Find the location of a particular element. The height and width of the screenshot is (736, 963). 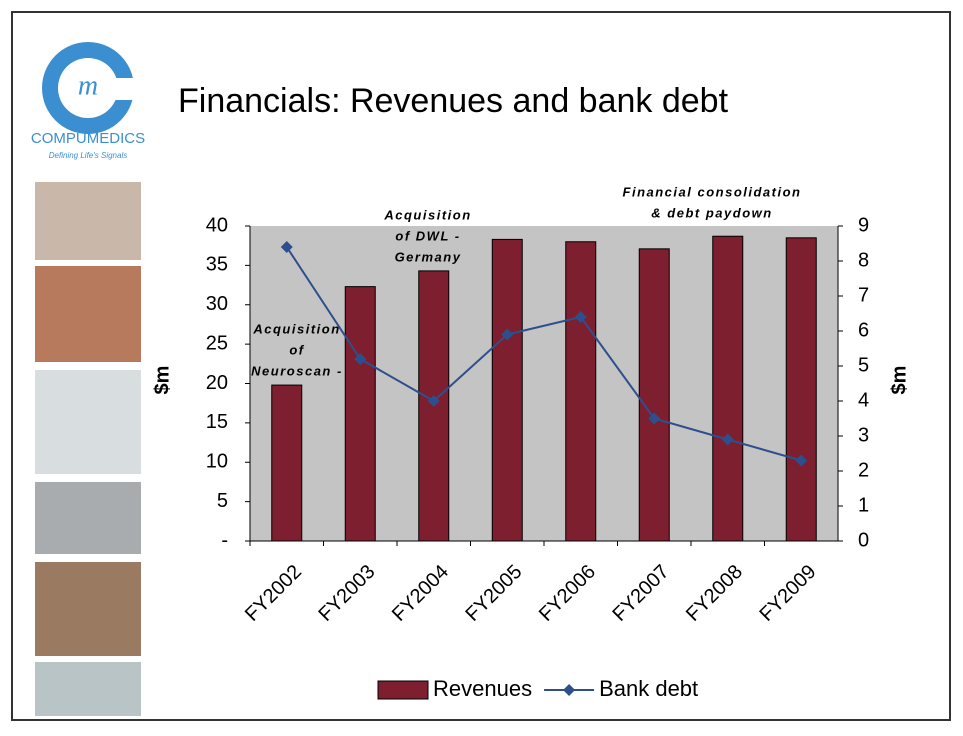

y-tick-label: 20 is located at coordinates (217, 383).